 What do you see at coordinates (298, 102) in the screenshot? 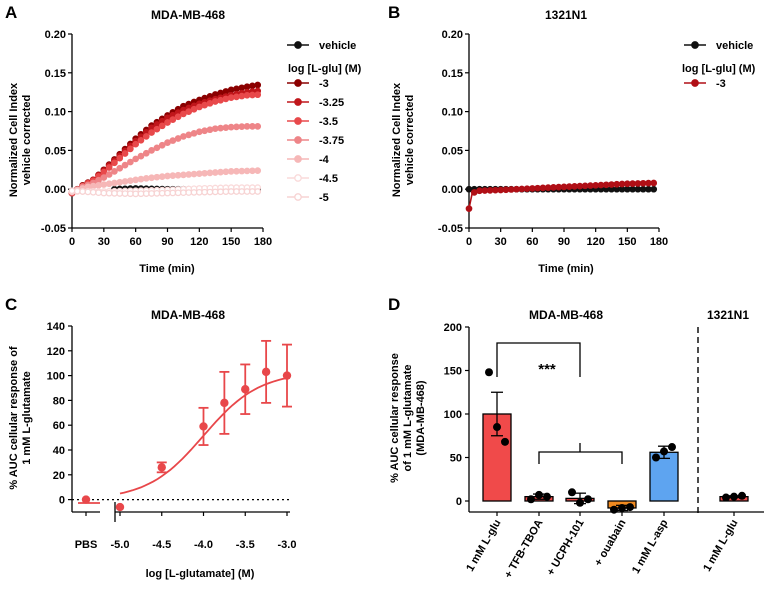
I see `panel-a-legend-marker` at bounding box center [298, 102].